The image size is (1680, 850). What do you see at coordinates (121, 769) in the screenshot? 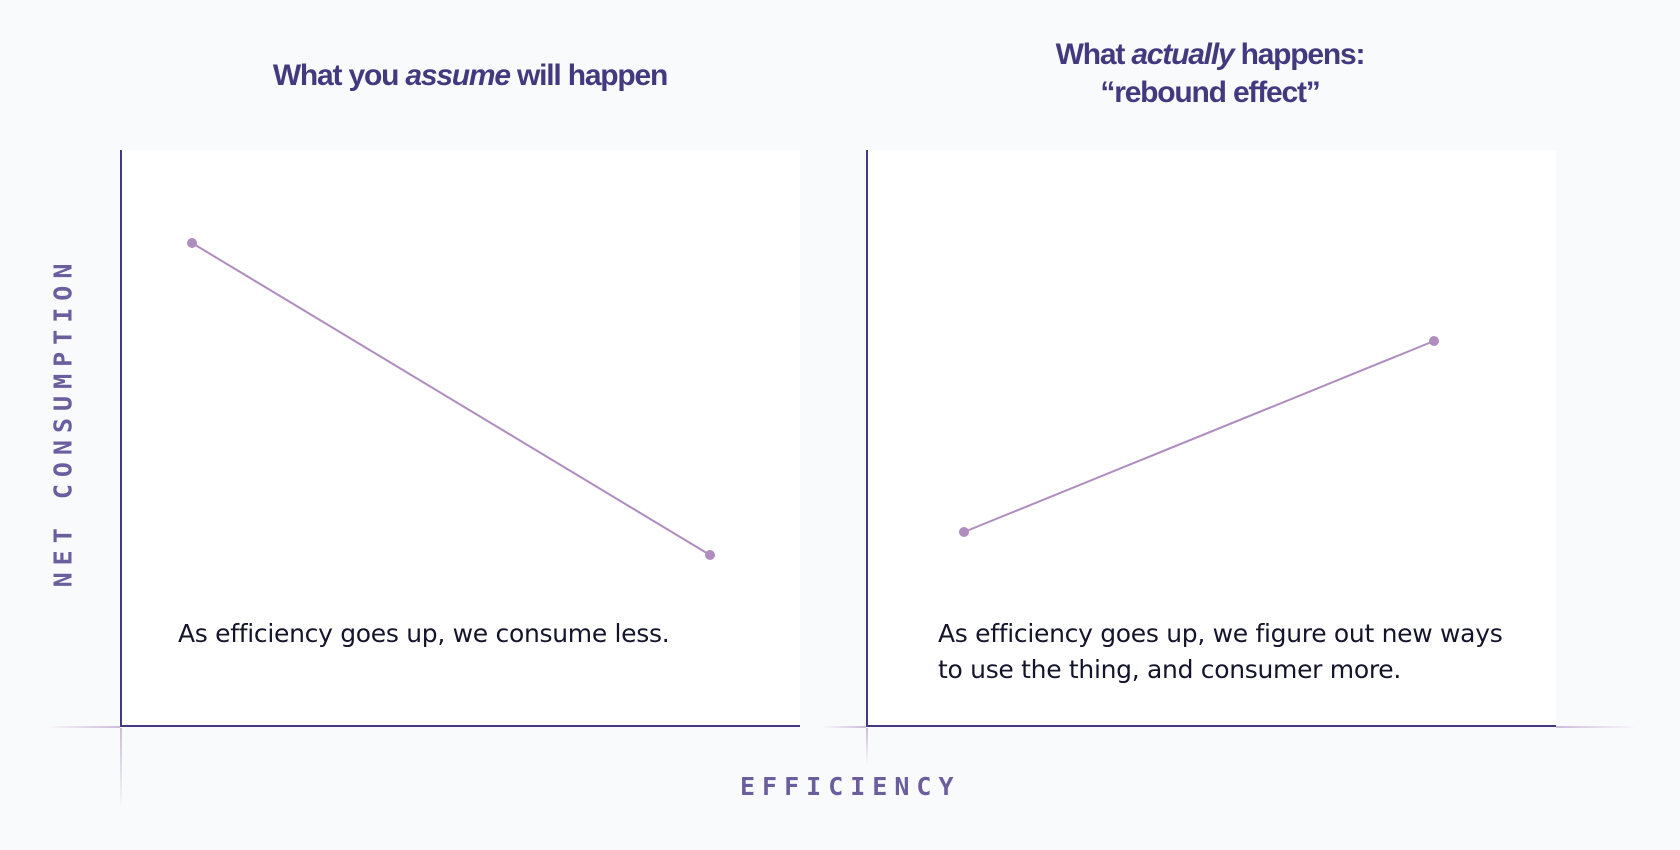
I see `y-axis-extension-left` at bounding box center [121, 769].